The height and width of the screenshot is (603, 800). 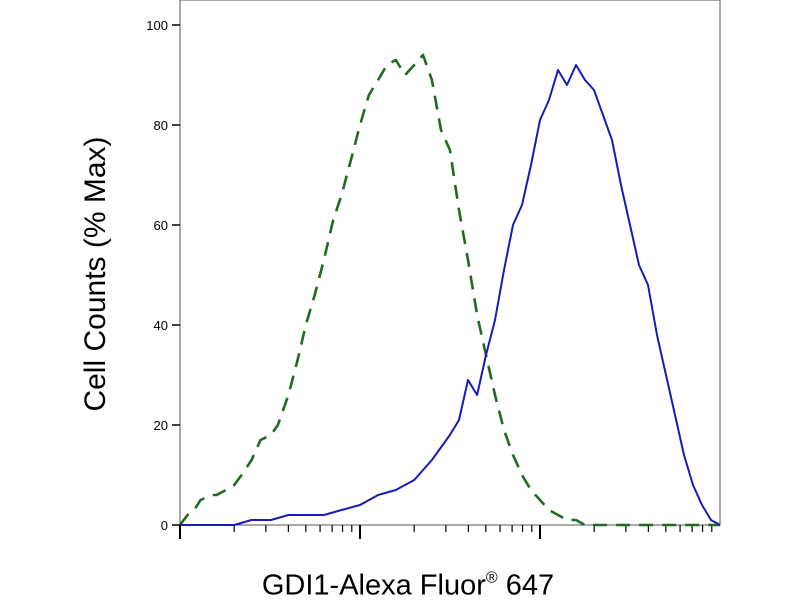 I want to click on y-tick-label: 80, so click(x=161, y=125).